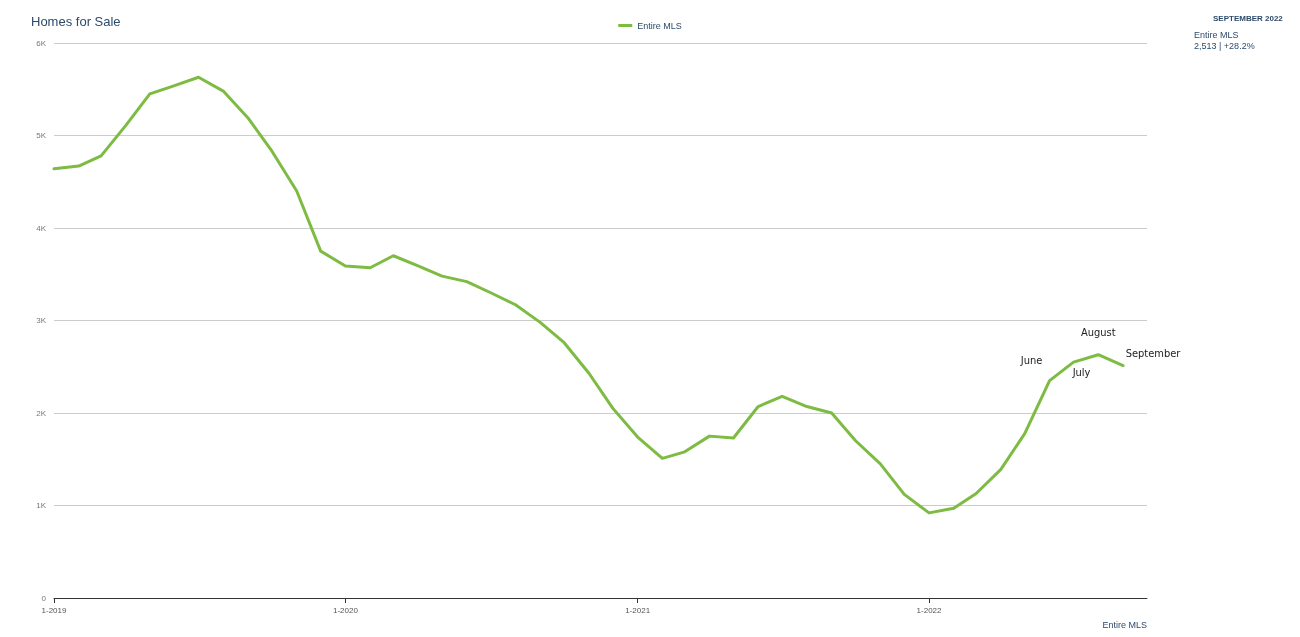 The height and width of the screenshot is (637, 1300). I want to click on annotation: June, so click(1031, 361).